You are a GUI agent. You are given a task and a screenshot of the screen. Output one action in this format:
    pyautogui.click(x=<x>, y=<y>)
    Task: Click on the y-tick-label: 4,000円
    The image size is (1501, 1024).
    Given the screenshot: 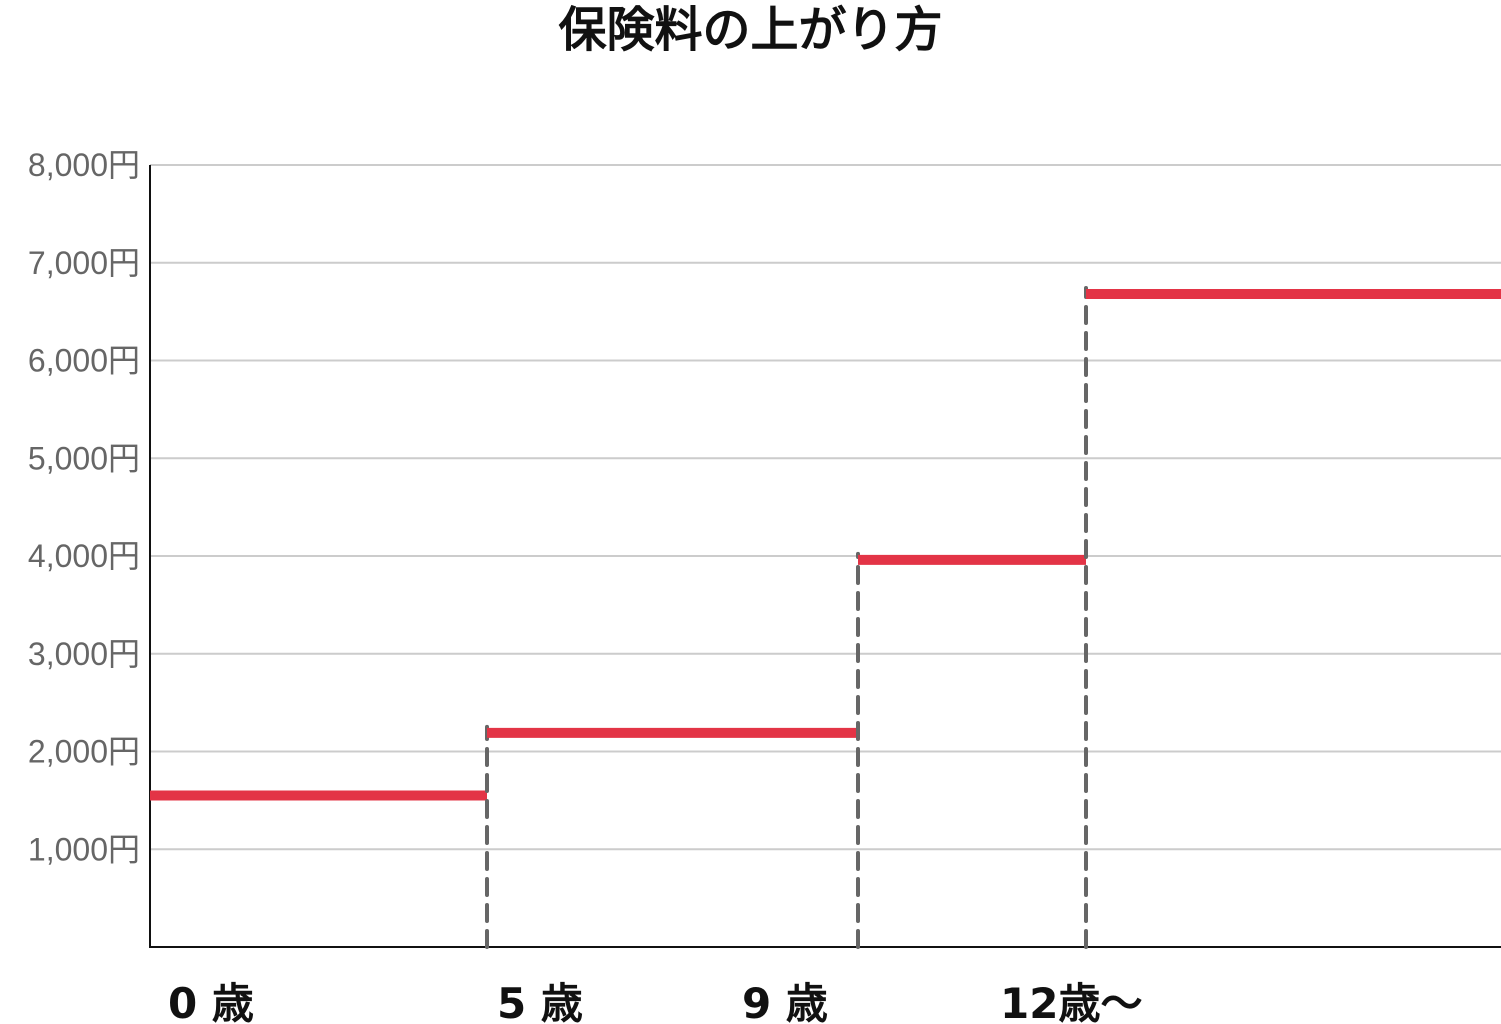 What is the action you would take?
    pyautogui.click(x=84, y=556)
    